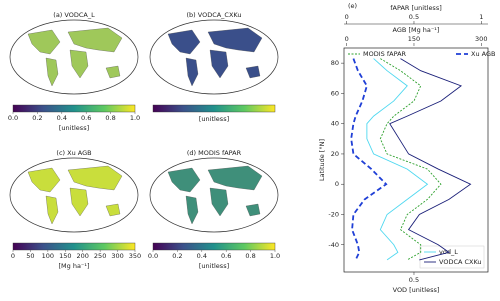 The image size is (500, 301). Describe the element at coordinates (335, 93) in the screenshot. I see `y-tick-label: 60` at that location.